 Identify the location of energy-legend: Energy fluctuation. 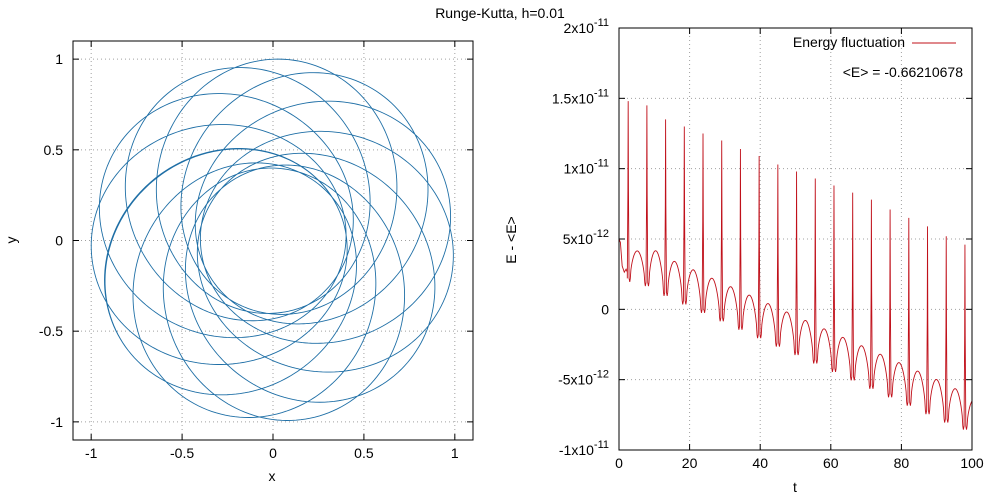
(874, 42).